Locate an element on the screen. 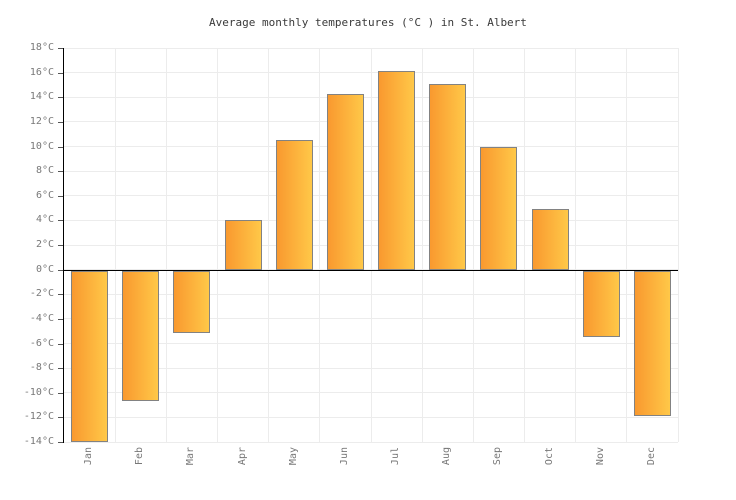 The width and height of the screenshot is (736, 500). x-axis-label-apr: Apr is located at coordinates (242, 456).